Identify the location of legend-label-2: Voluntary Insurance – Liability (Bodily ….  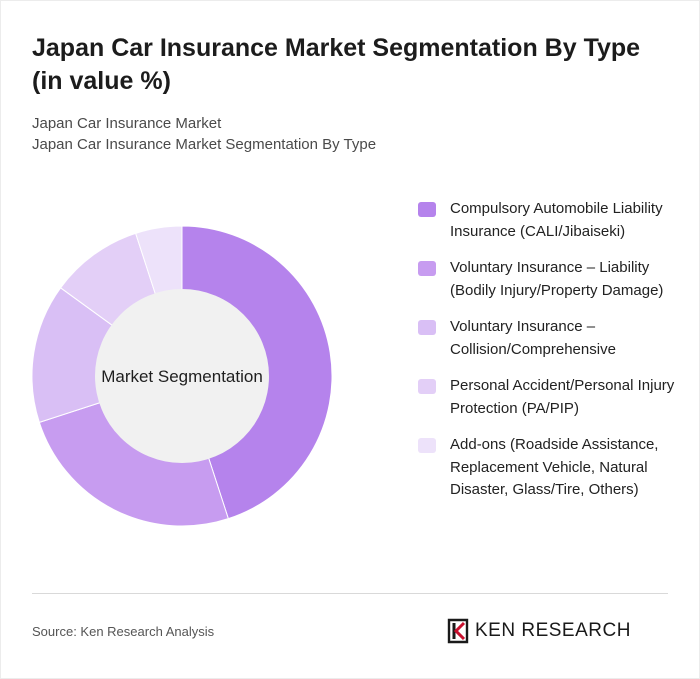
(557, 279).